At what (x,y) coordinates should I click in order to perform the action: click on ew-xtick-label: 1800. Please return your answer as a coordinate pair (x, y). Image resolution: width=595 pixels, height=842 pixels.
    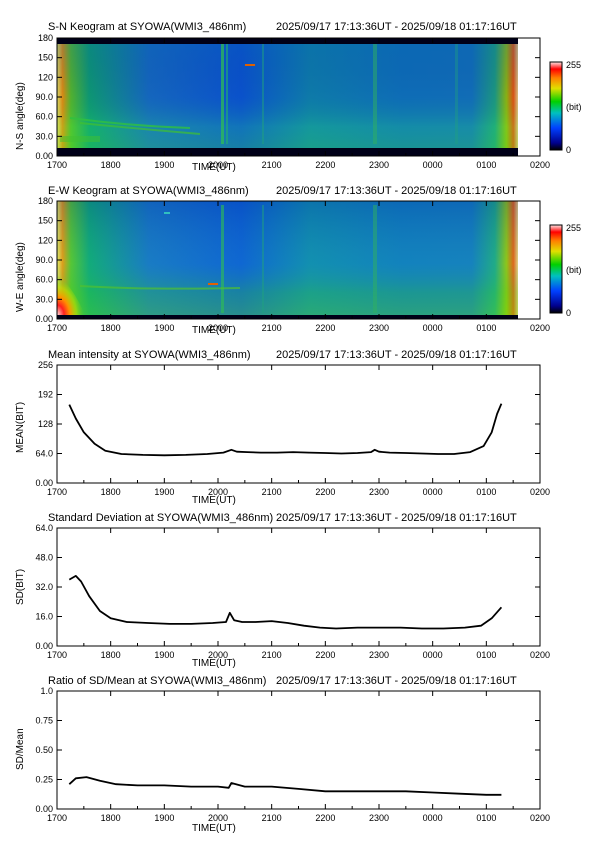
    Looking at the image, I should click on (111, 328).